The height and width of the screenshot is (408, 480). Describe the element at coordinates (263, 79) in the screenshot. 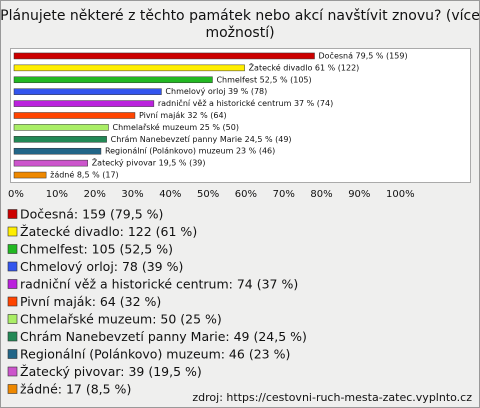

I see `value-label: Chmelfest 52,5 % (105)` at that location.